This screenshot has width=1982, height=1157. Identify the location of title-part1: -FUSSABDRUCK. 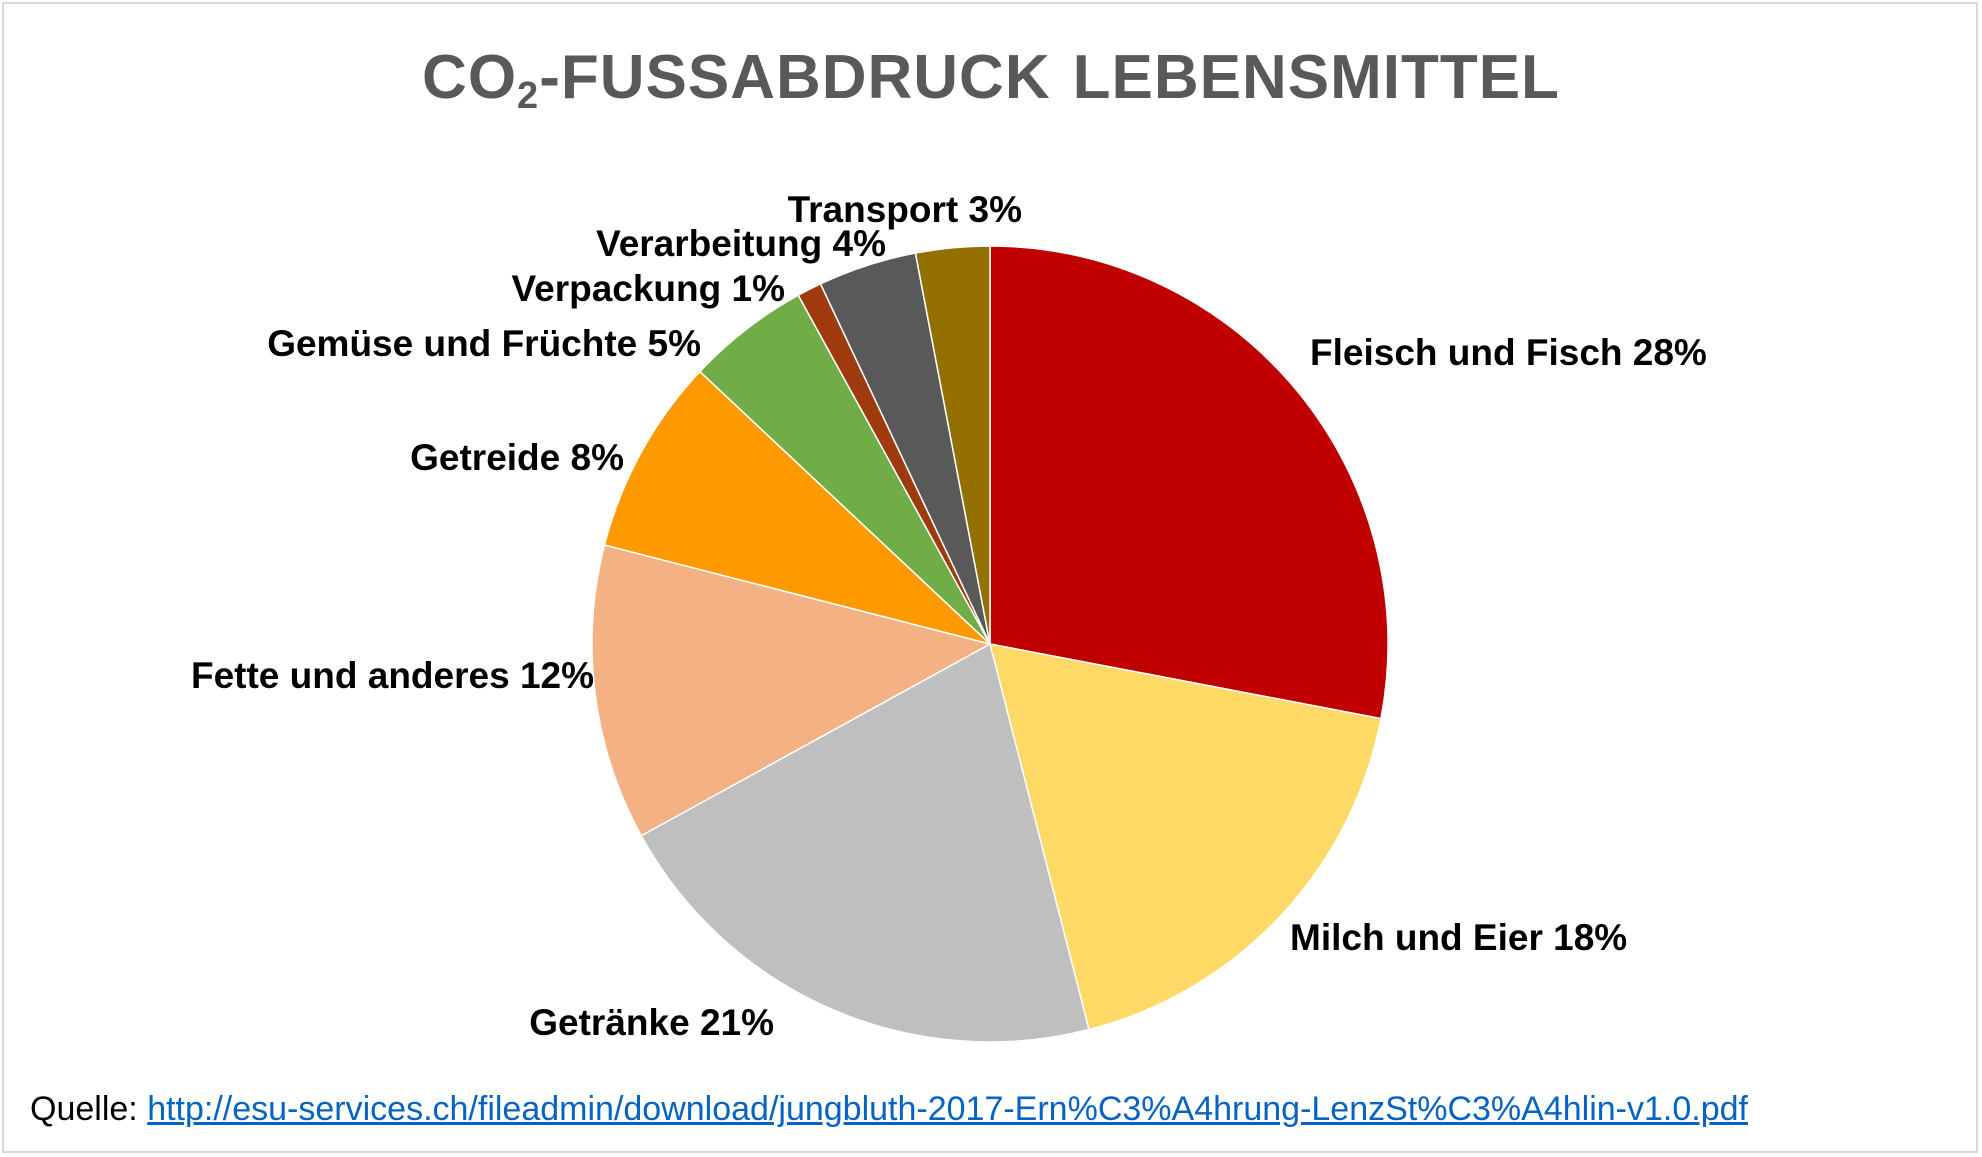
(795, 77).